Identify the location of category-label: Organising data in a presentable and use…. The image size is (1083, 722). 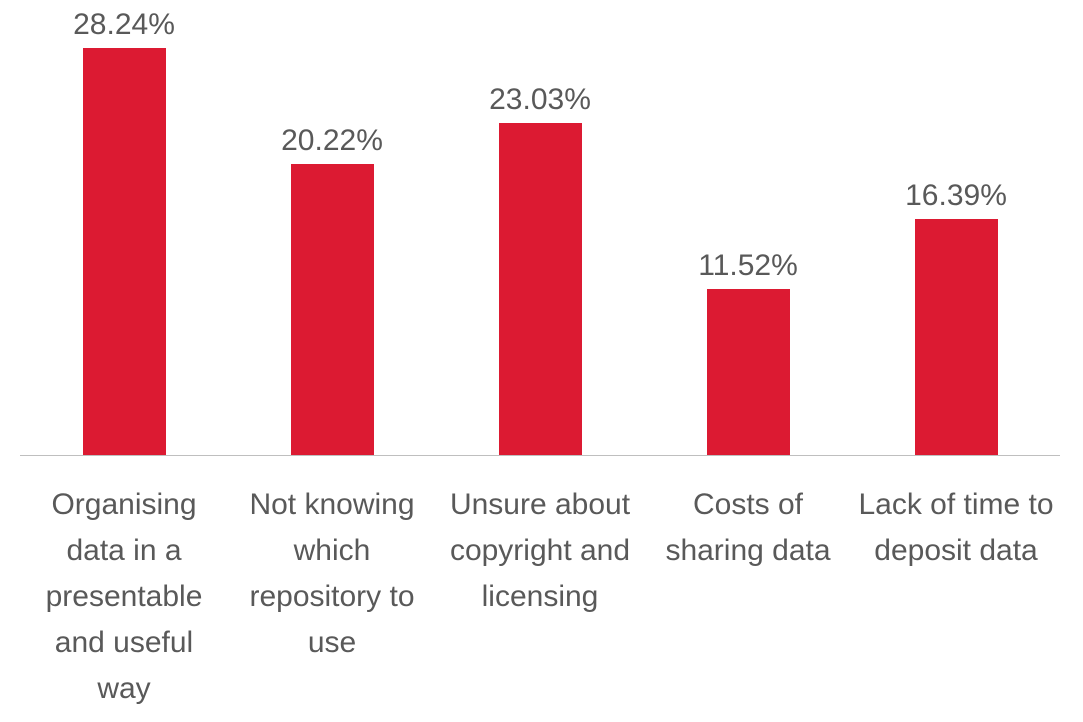
(124, 596).